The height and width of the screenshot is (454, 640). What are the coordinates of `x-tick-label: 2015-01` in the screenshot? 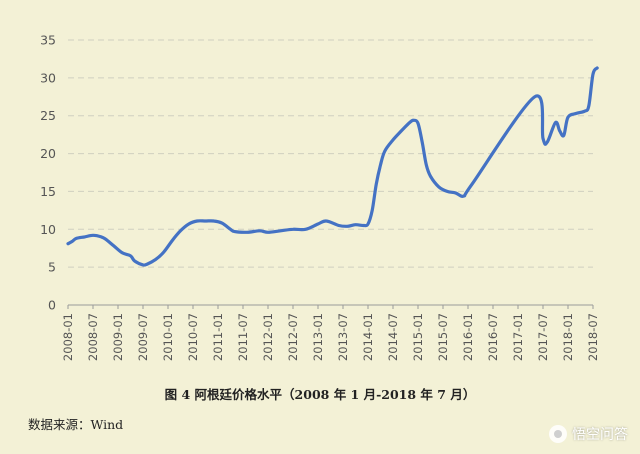 It's located at (418, 337).